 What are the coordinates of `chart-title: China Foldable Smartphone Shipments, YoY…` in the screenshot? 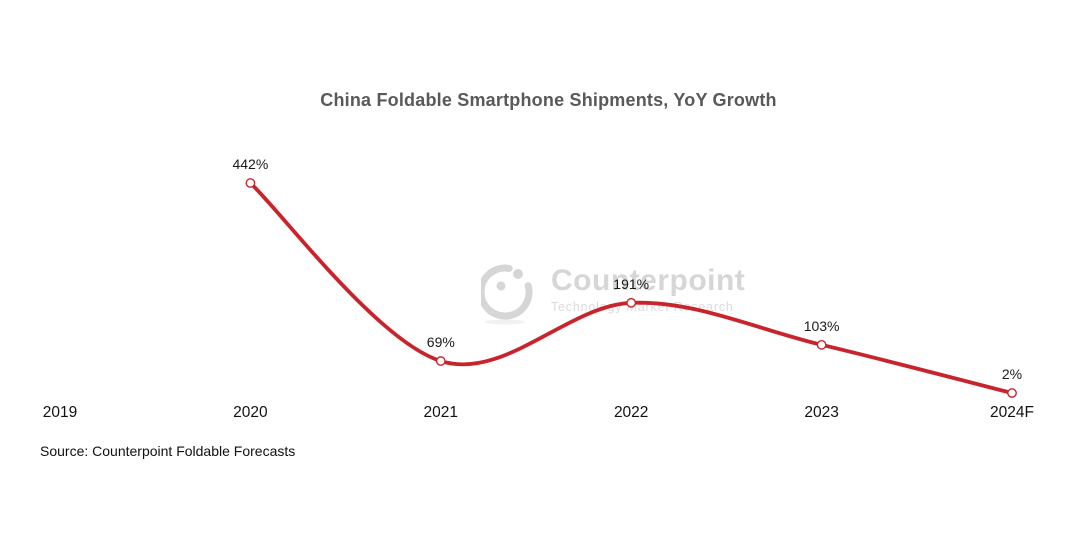 It's located at (548, 100).